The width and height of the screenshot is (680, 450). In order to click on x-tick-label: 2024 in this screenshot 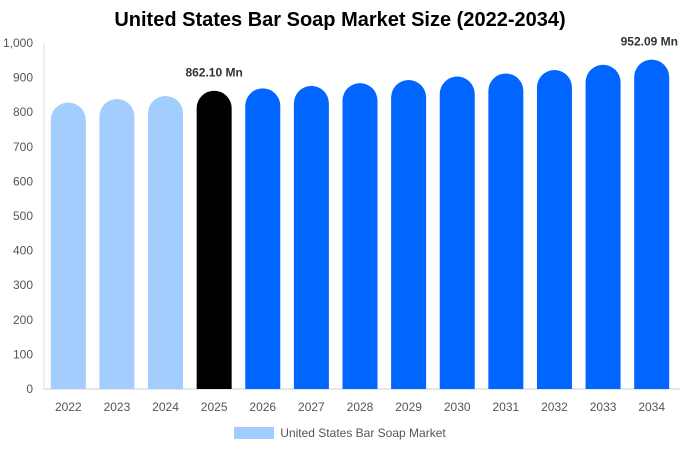, I will do `click(165, 407)`.